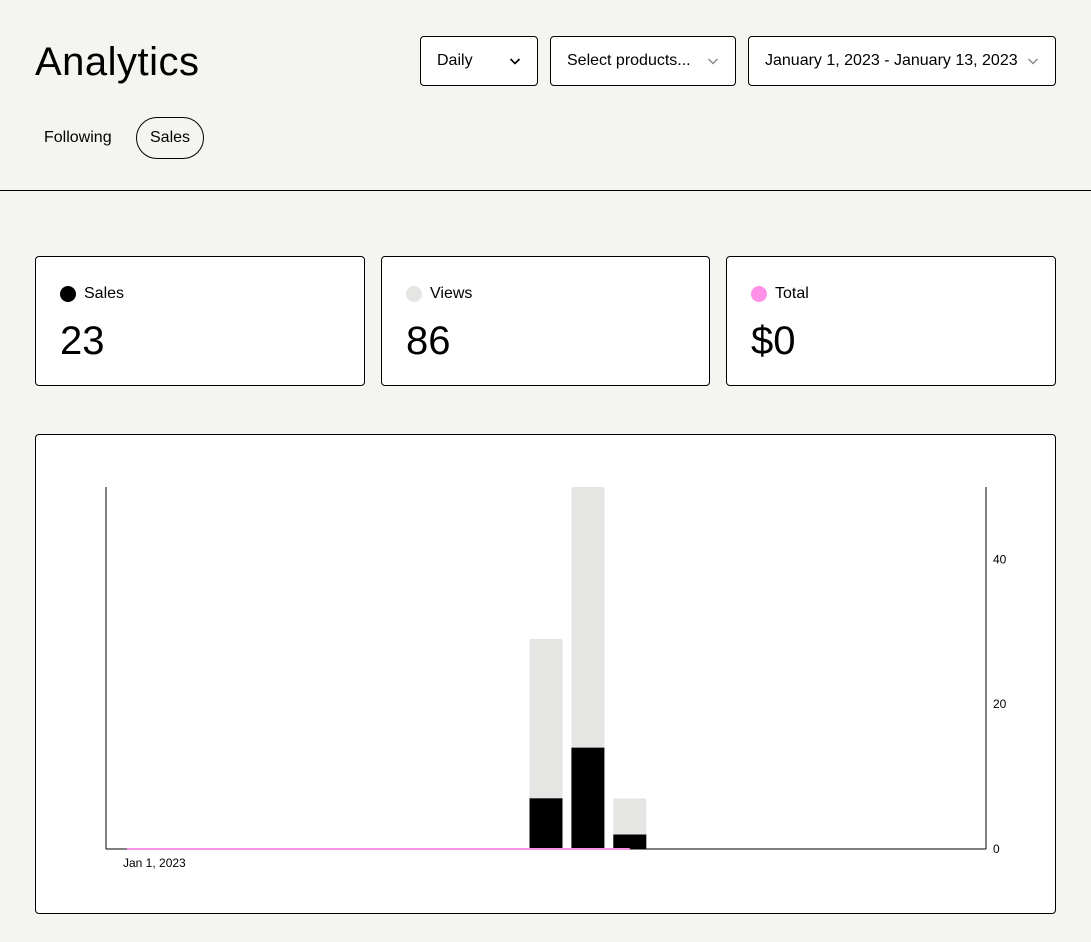 The height and width of the screenshot is (942, 1091). I want to click on views-stat-label-row: Views, so click(439, 294).